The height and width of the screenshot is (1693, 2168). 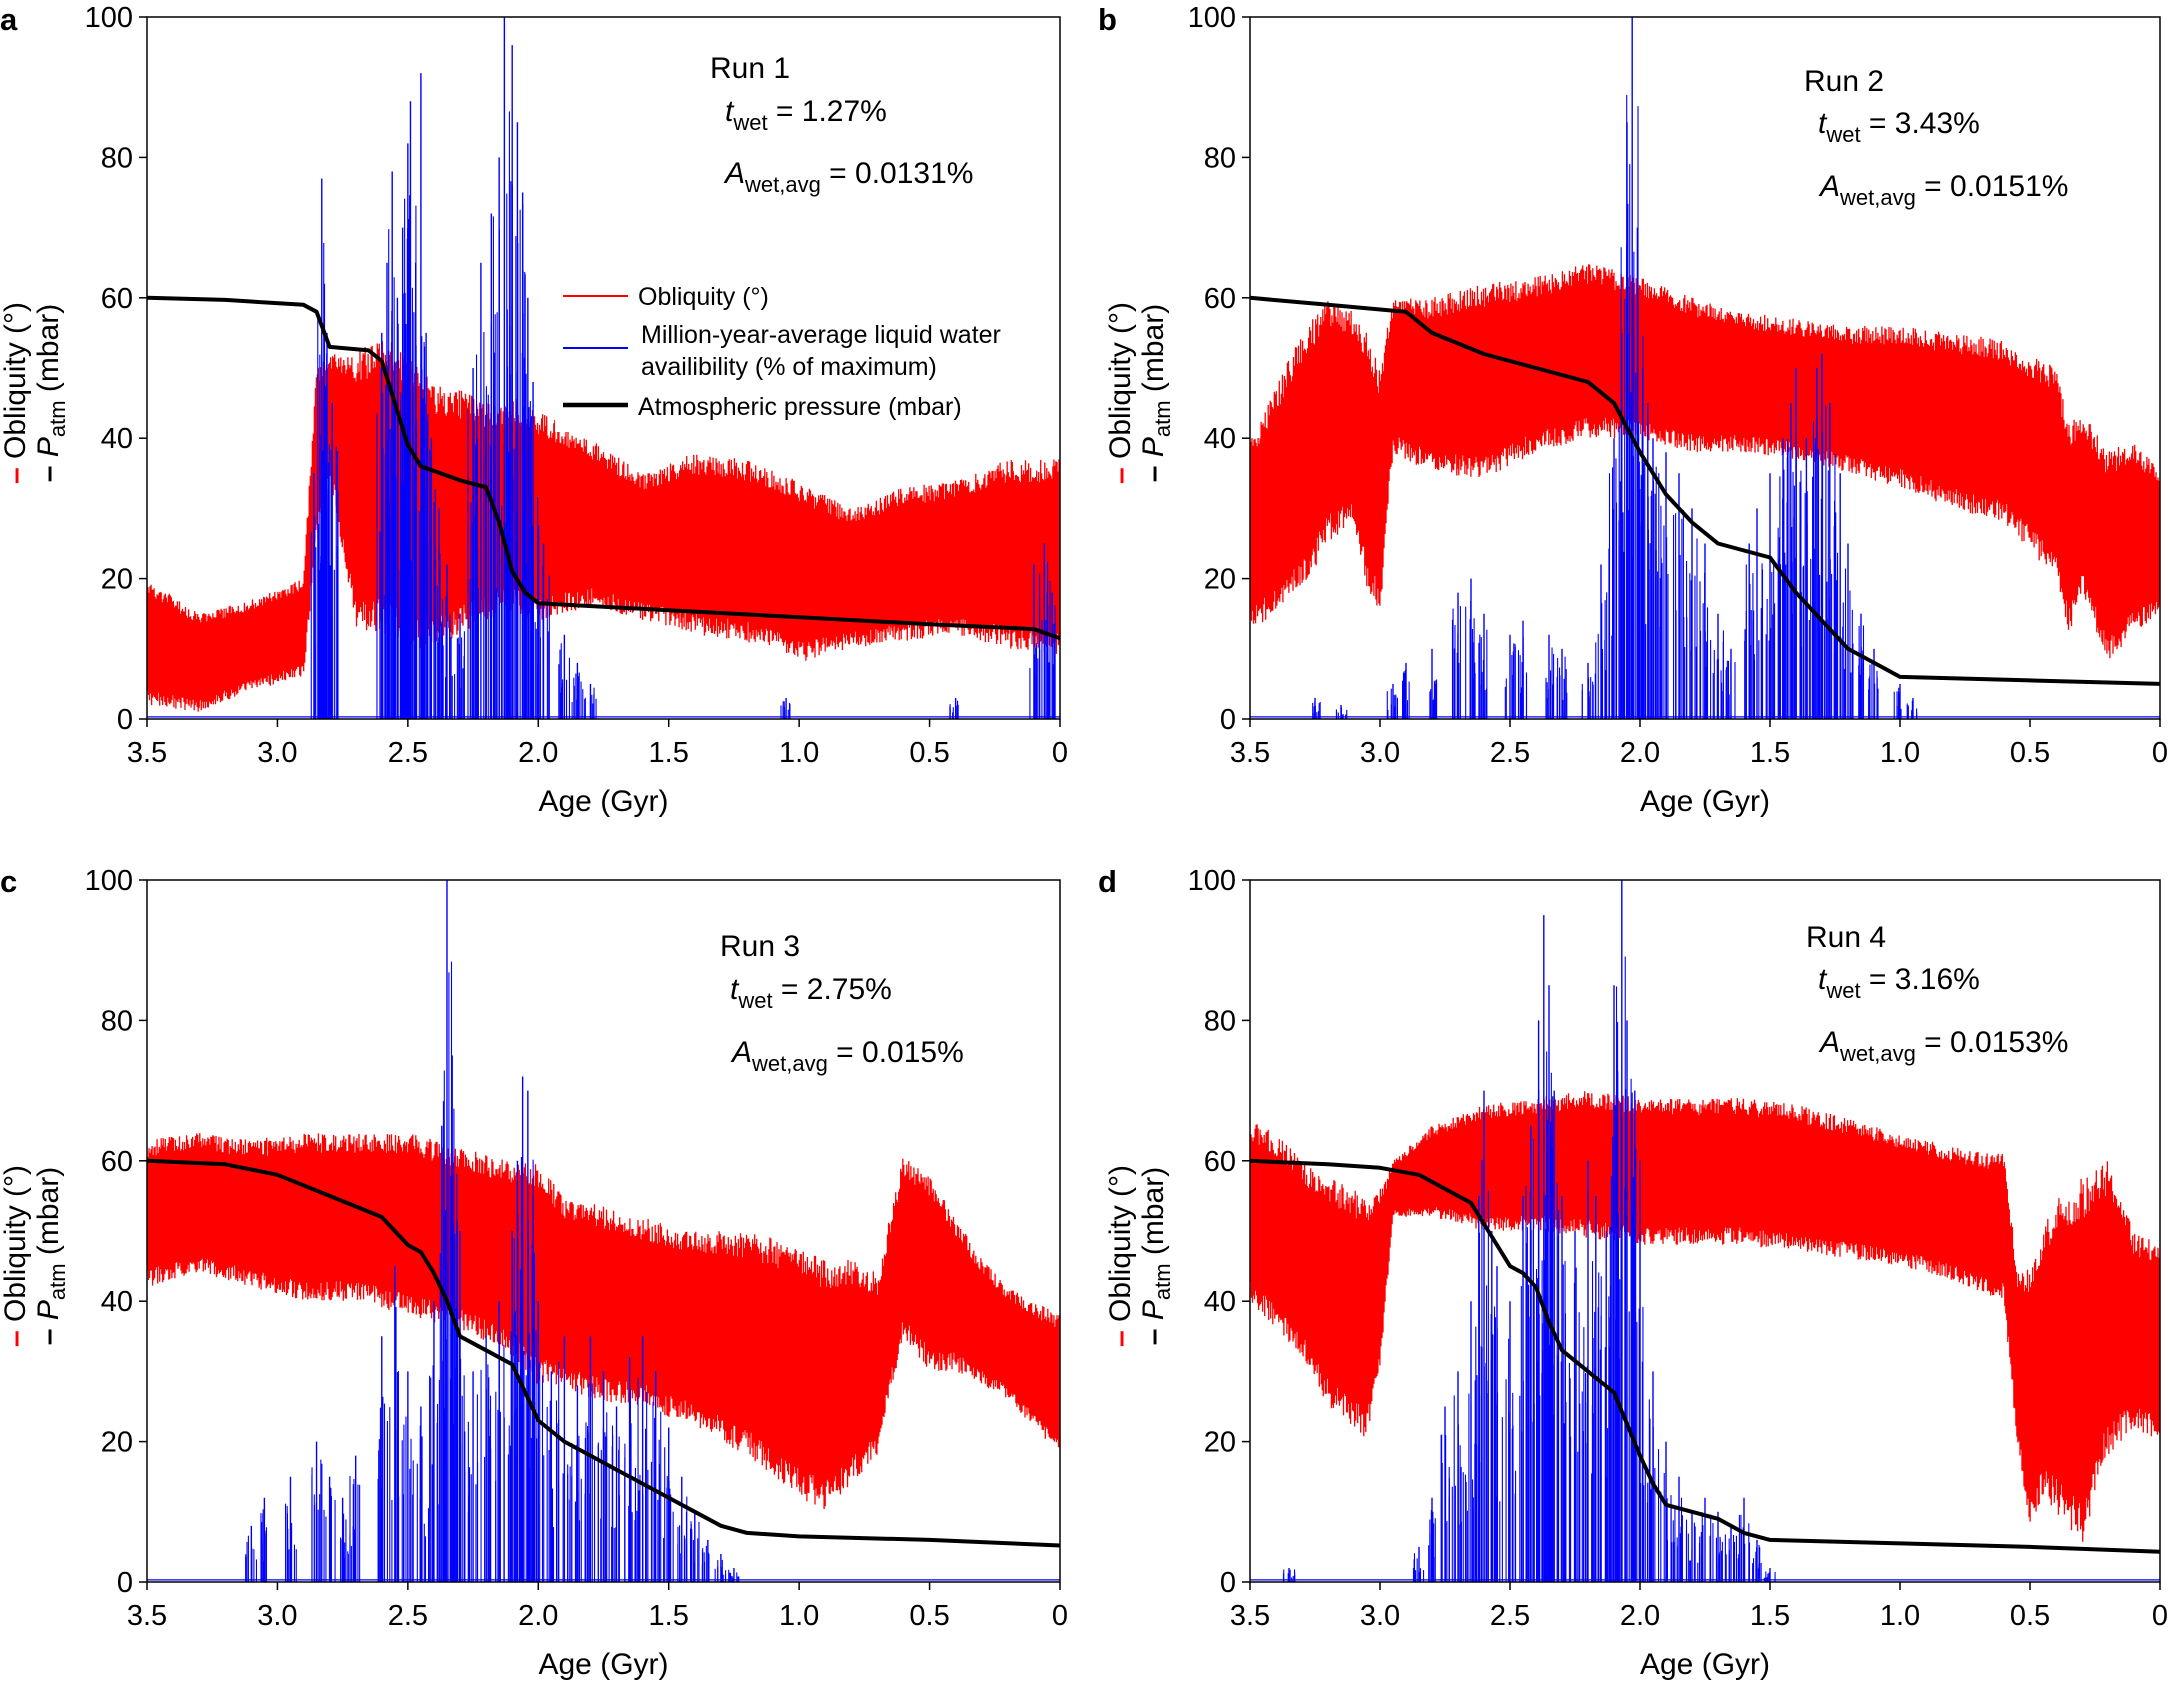 What do you see at coordinates (1844, 81) in the screenshot?
I see `run-label: Run 2` at bounding box center [1844, 81].